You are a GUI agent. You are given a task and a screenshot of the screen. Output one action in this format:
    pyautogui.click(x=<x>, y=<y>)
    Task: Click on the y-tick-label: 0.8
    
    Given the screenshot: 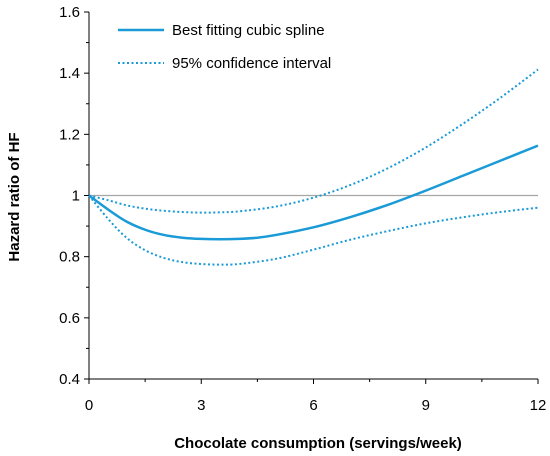 What is the action you would take?
    pyautogui.click(x=69, y=257)
    